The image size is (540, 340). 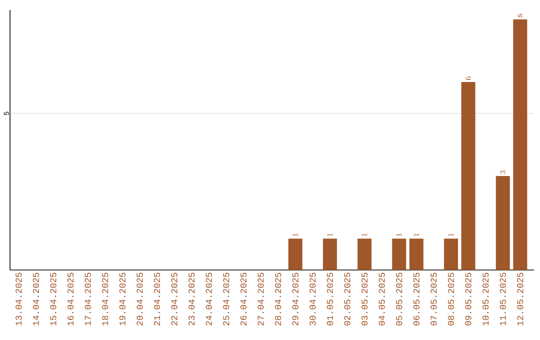 What do you see at coordinates (157, 299) in the screenshot?
I see `x-tick-label: 21.04.2025` at bounding box center [157, 299].